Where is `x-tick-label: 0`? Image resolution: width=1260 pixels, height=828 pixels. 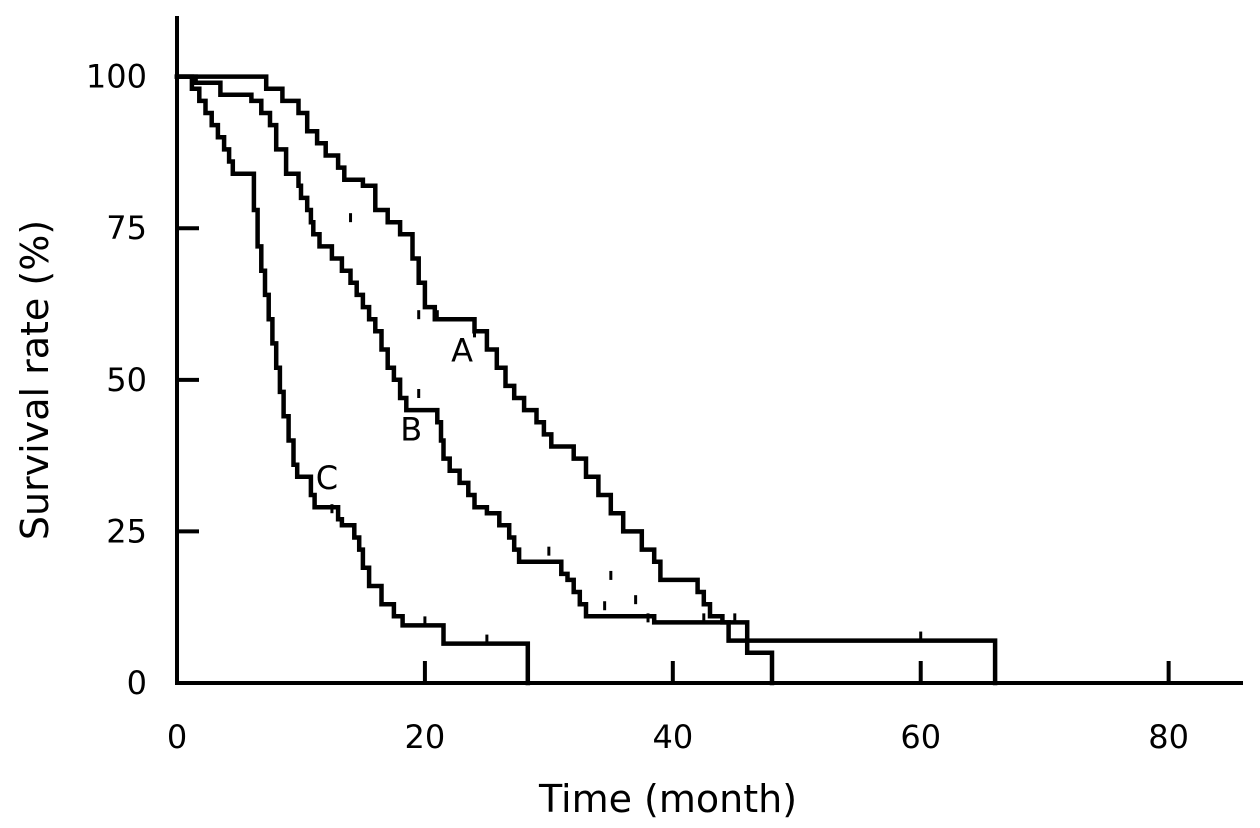 x-tick-label: 0 is located at coordinates (177, 737).